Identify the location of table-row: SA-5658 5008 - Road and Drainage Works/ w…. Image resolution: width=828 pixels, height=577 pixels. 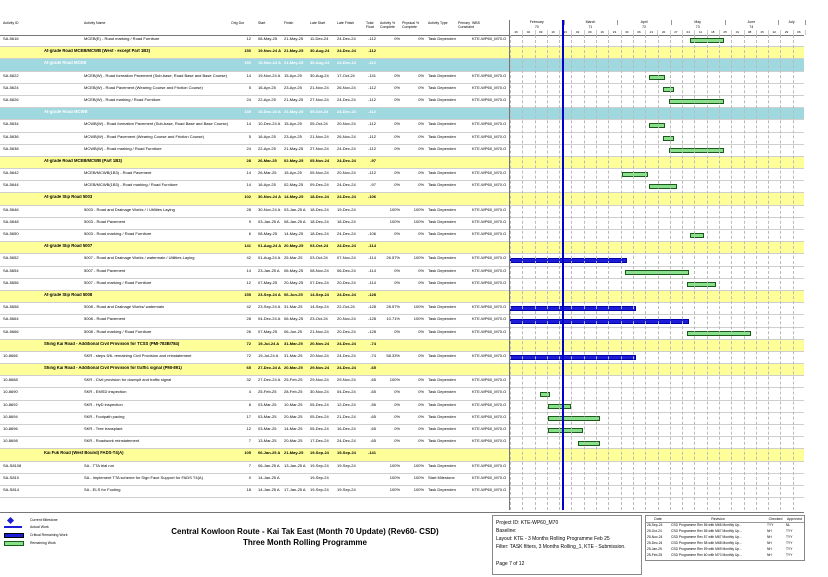
(402, 309).